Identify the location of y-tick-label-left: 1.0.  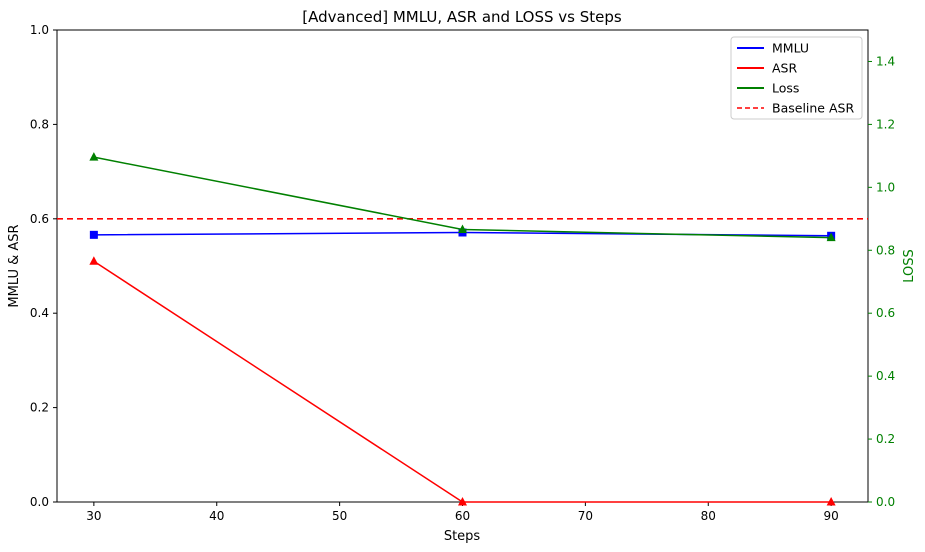
(39, 30).